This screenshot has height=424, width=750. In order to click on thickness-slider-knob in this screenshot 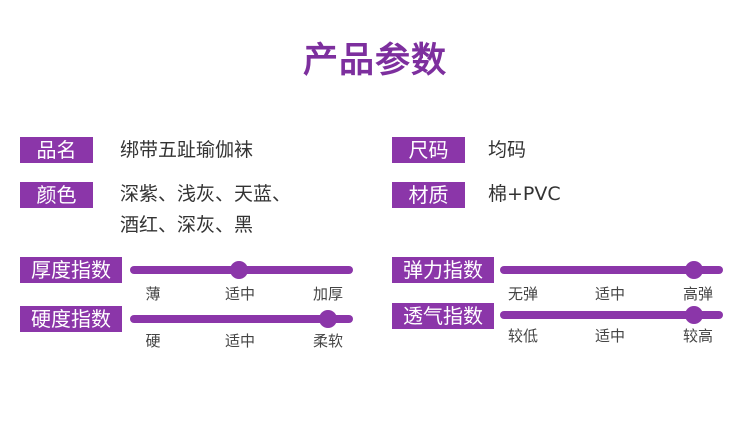, I will do `click(239, 270)`.